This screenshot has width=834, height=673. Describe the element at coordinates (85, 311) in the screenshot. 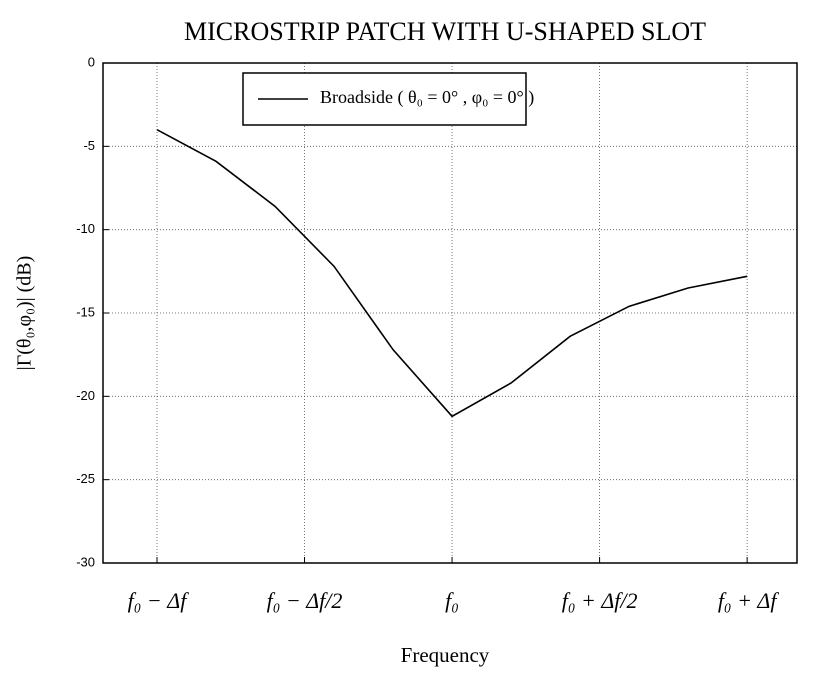

I see `y-tick-label: -15` at that location.